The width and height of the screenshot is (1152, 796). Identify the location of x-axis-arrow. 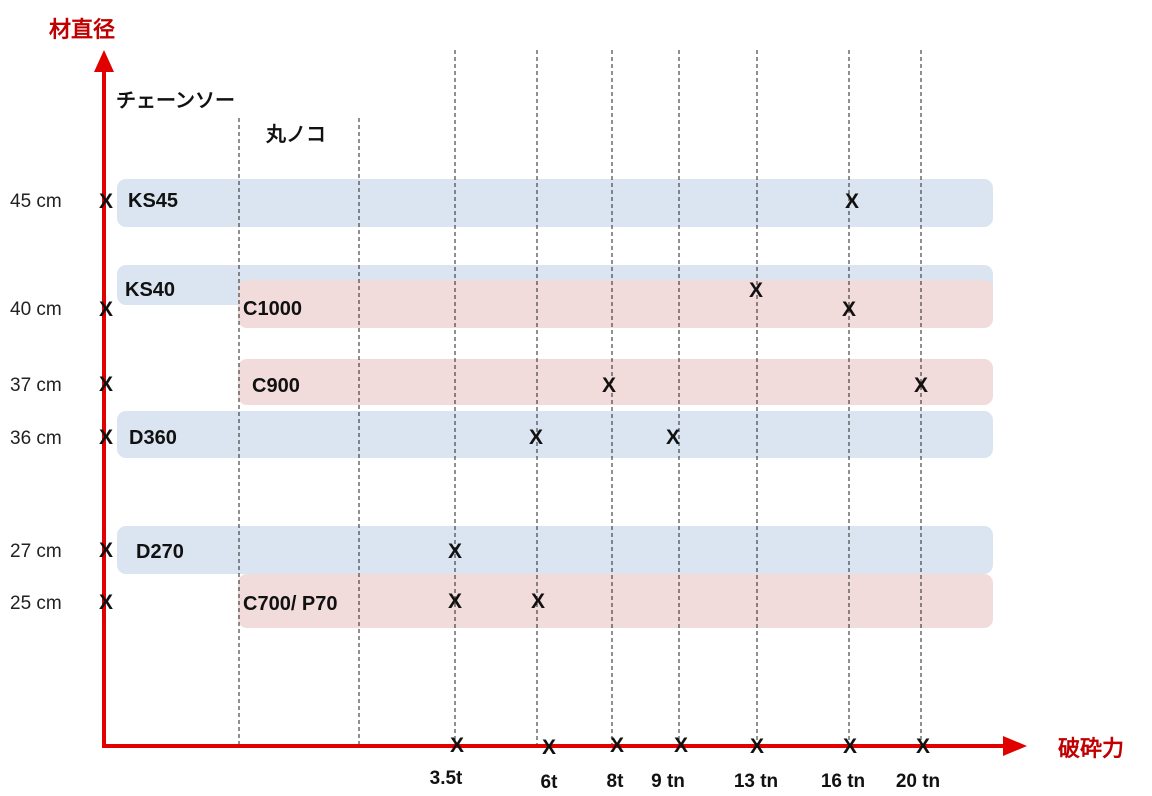
(1015, 746).